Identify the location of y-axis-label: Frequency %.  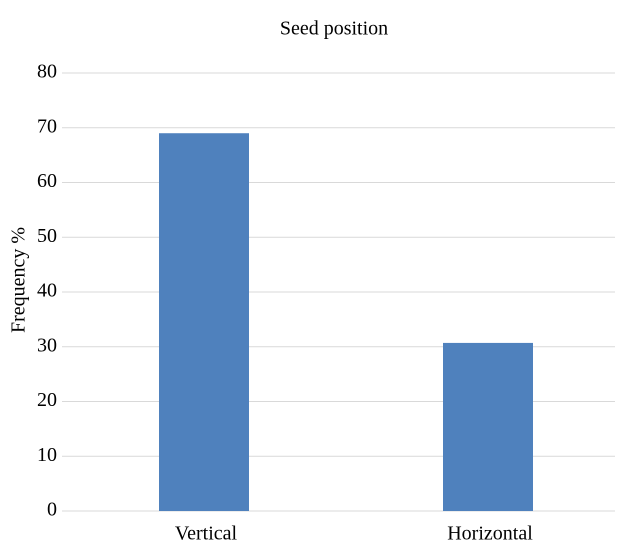
(19, 280).